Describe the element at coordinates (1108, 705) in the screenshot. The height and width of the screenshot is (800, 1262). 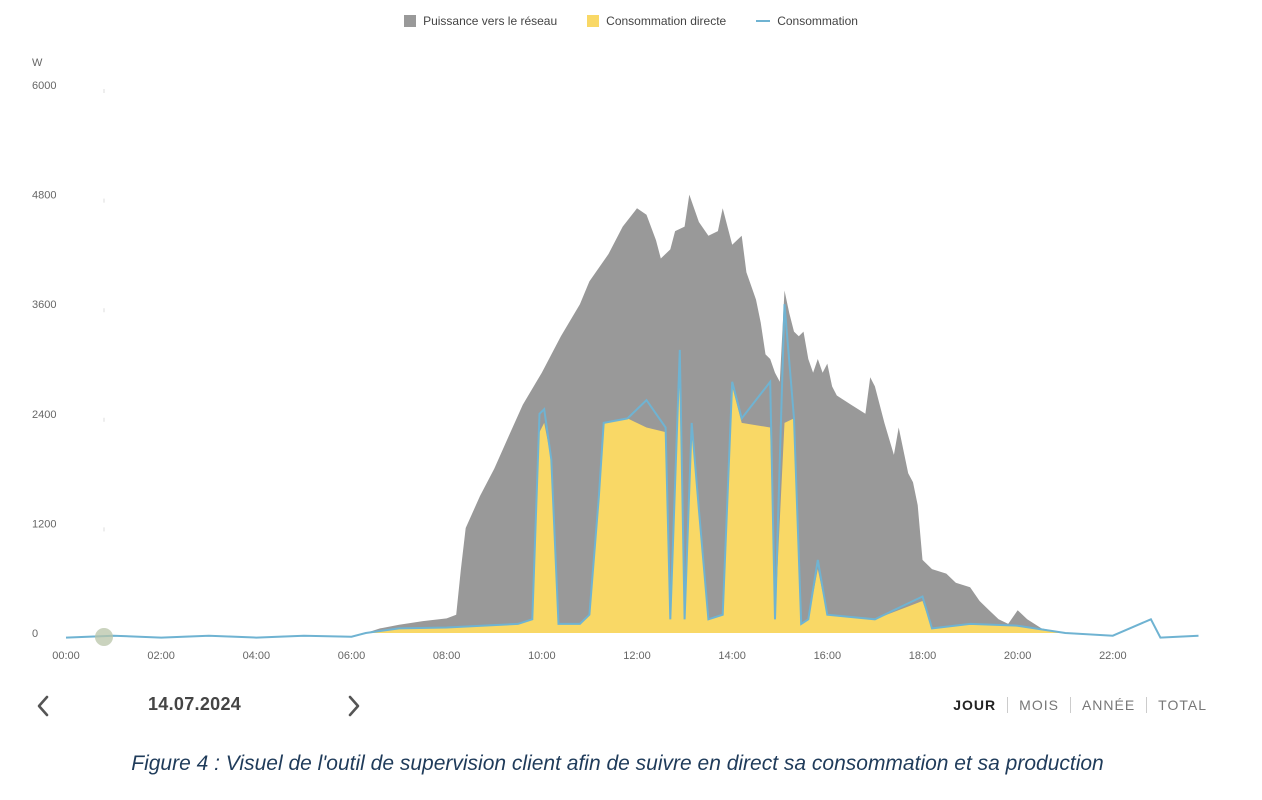
I see `tab-annee: ANNÉE` at that location.